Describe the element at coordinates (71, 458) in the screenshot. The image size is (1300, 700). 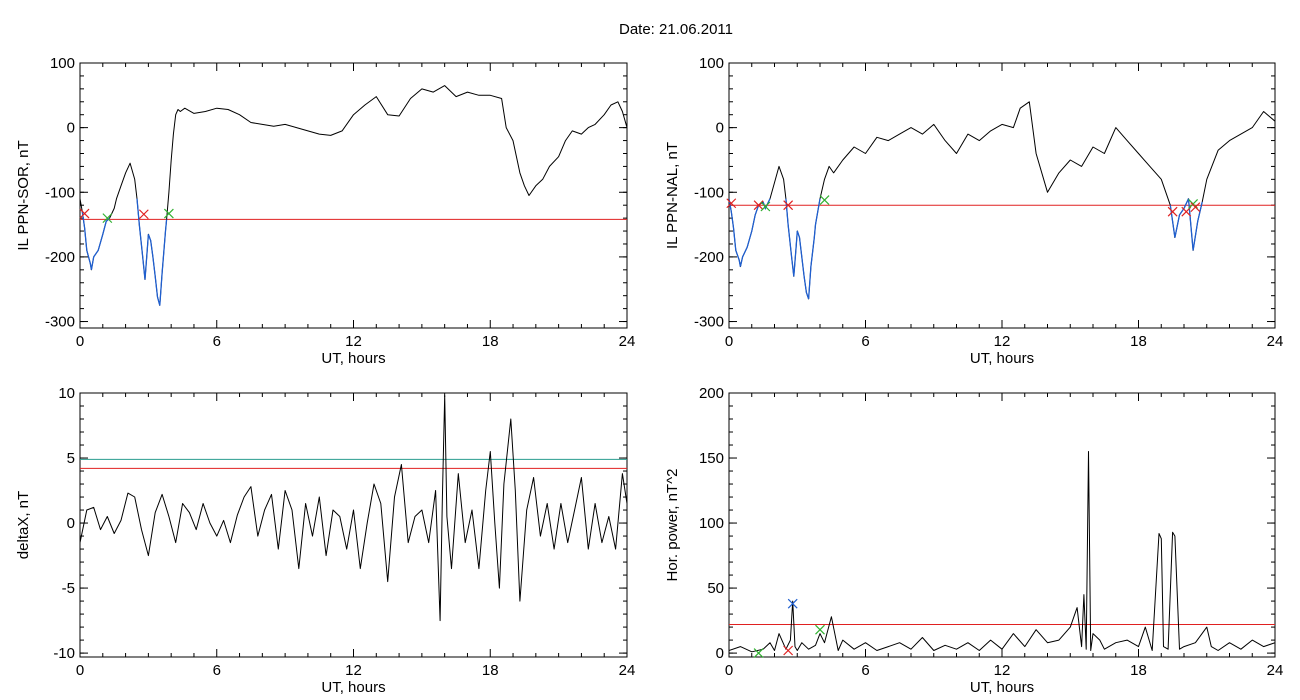
I see `y-tick-label: 5` at that location.